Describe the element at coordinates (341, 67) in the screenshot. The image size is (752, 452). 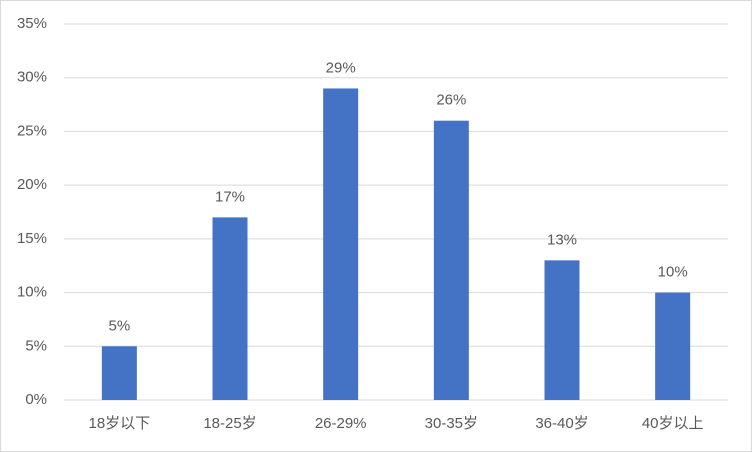
I see `data-label: 29%` at that location.